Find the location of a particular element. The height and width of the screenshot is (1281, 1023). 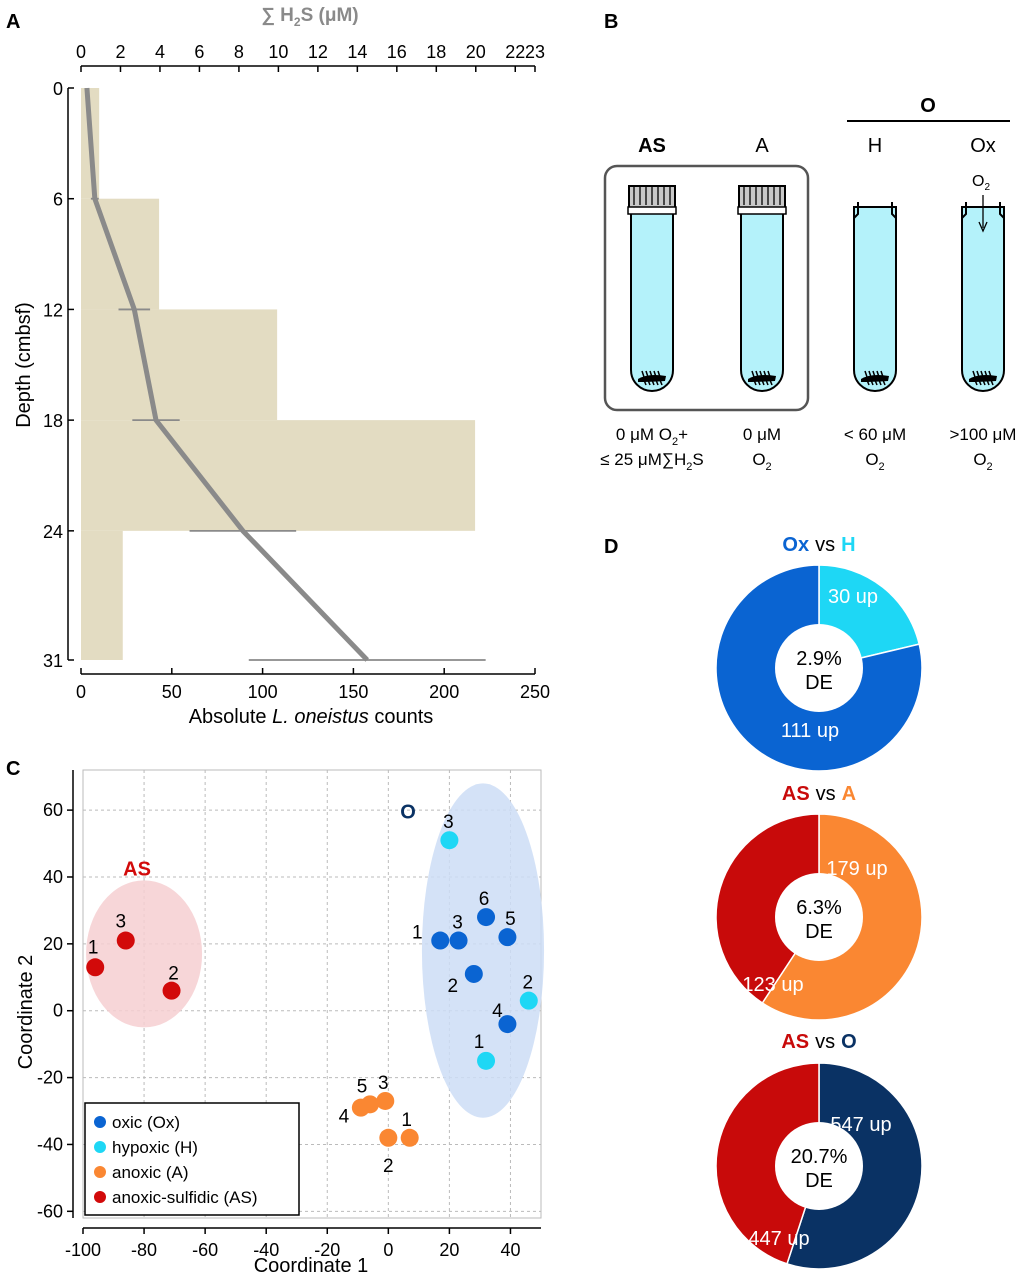

slice-label: 179 up is located at coordinates (856, 869).